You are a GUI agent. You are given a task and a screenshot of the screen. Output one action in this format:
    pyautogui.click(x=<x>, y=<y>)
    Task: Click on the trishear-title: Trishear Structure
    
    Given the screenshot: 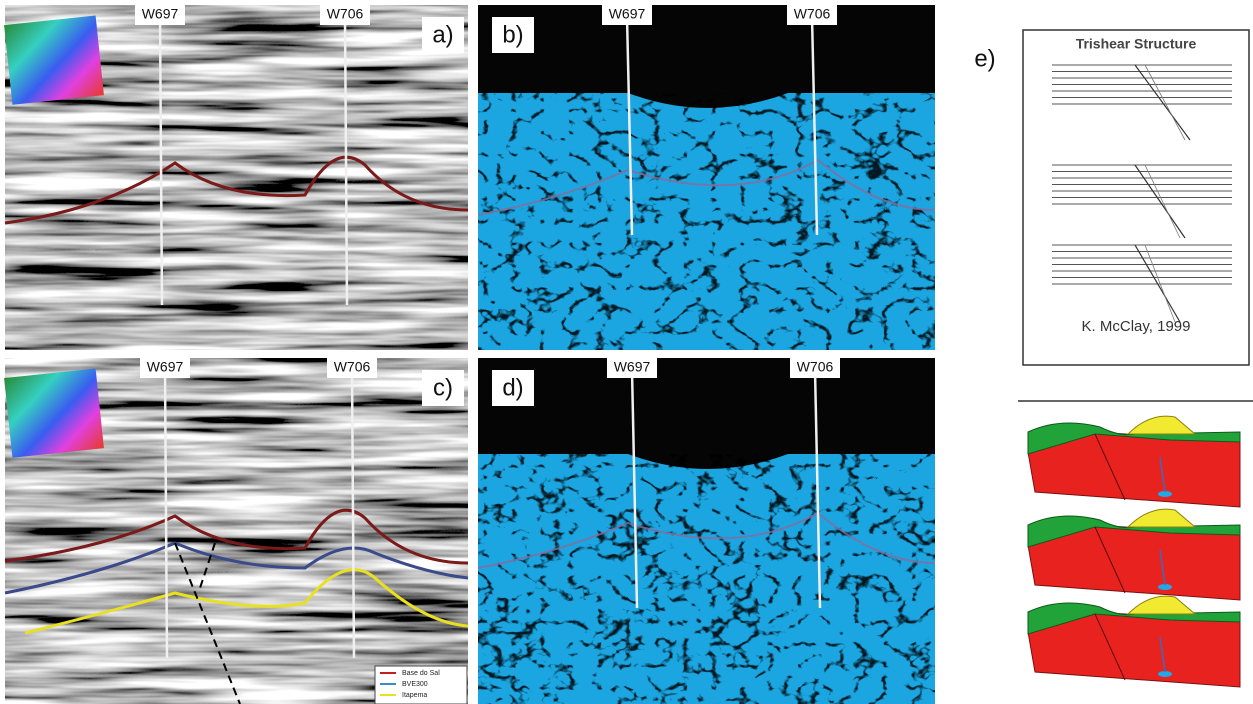 What is the action you would take?
    pyautogui.click(x=1136, y=44)
    